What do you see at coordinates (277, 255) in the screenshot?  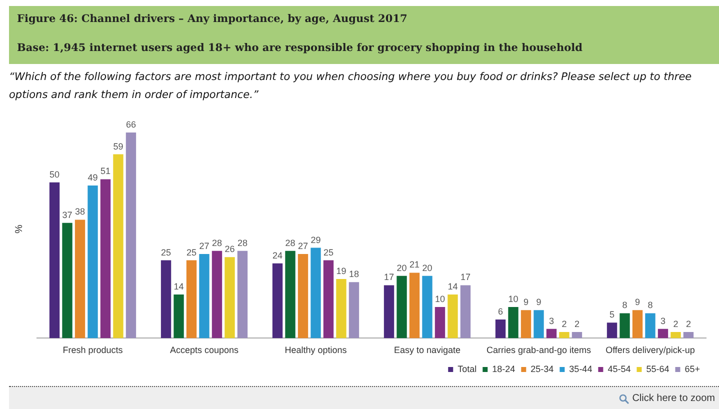 I see `data-label: 24` at bounding box center [277, 255].